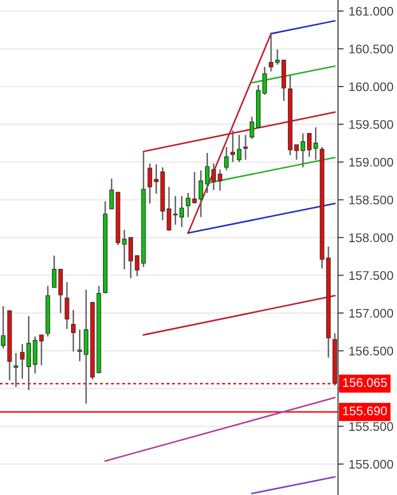 Image resolution: width=397 pixels, height=495 pixels. What do you see at coordinates (371, 200) in the screenshot?
I see `y-tick-label: 158.500` at bounding box center [371, 200].